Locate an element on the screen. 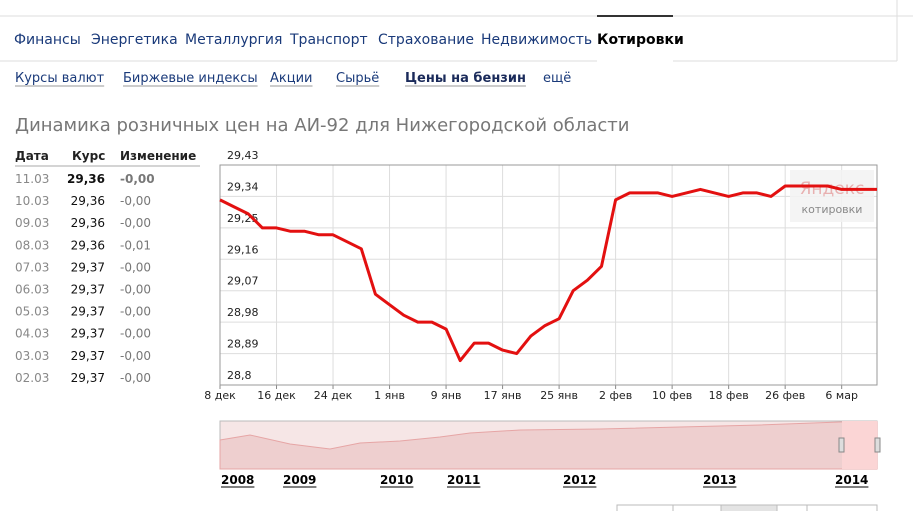 The height and width of the screenshot is (511, 913). table-cell: 06.03 is located at coordinates (32, 290).